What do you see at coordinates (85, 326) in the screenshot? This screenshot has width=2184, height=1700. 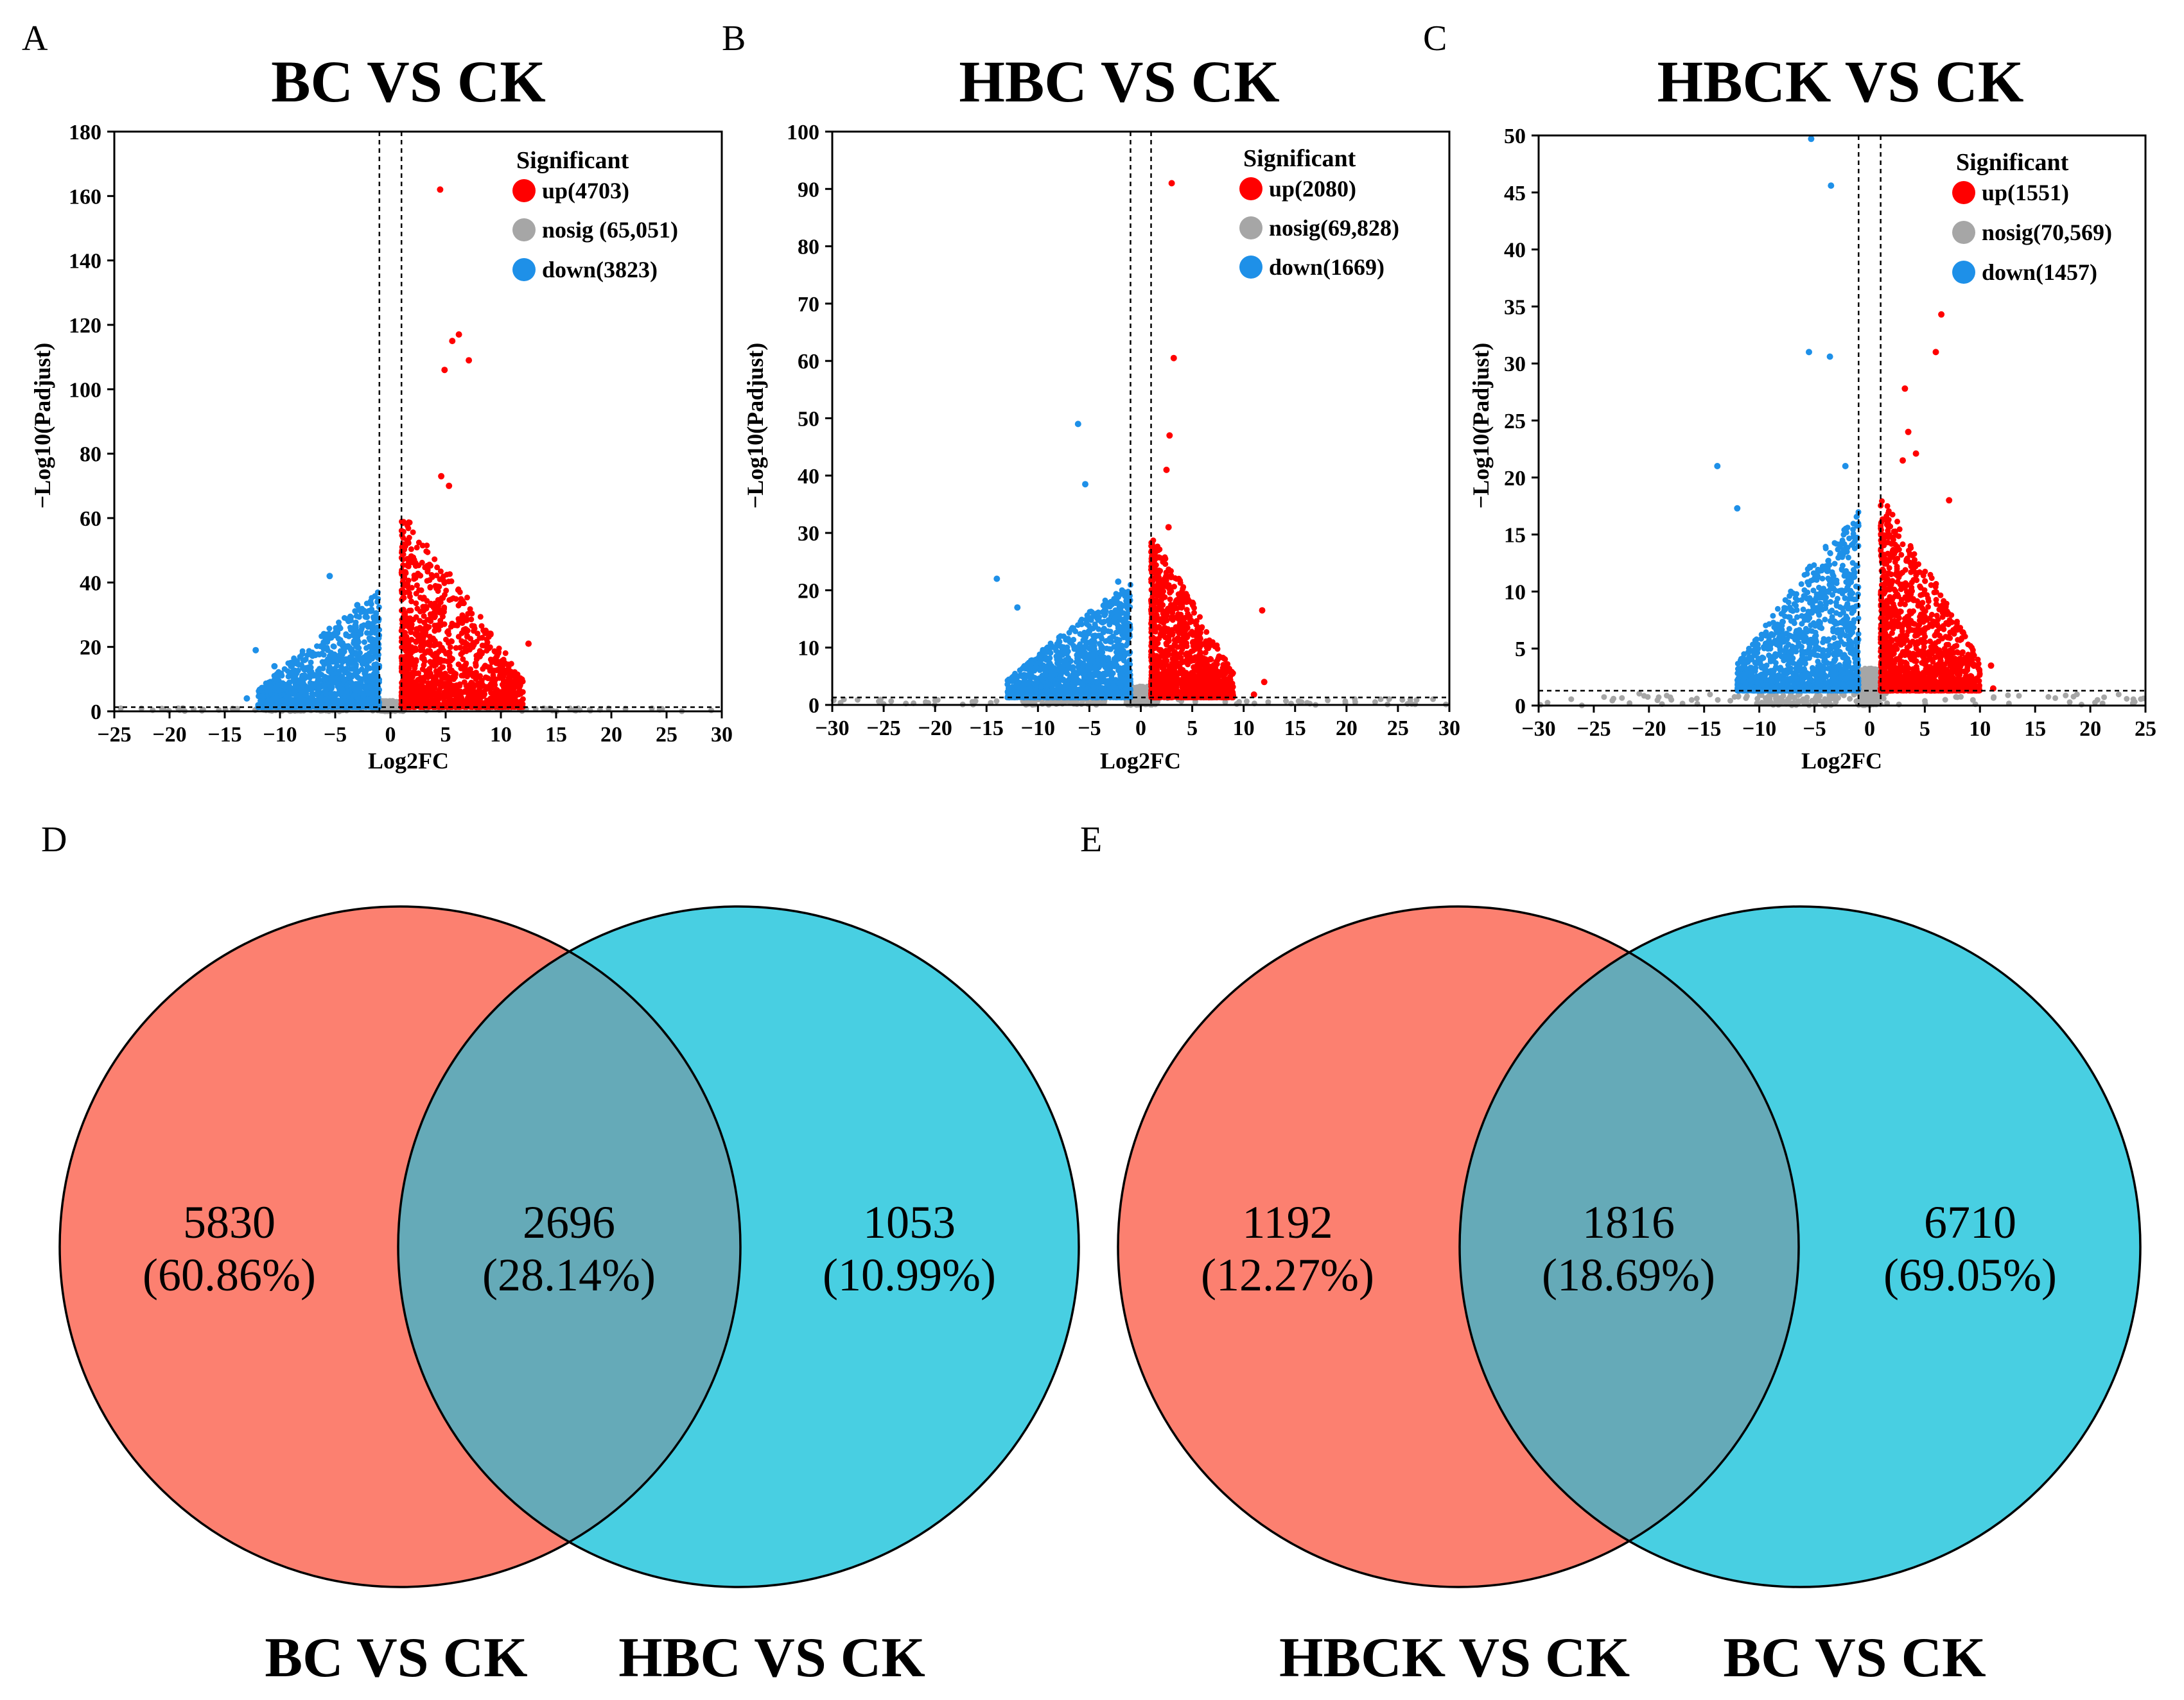 I see `y-tick-label: 120` at bounding box center [85, 326].